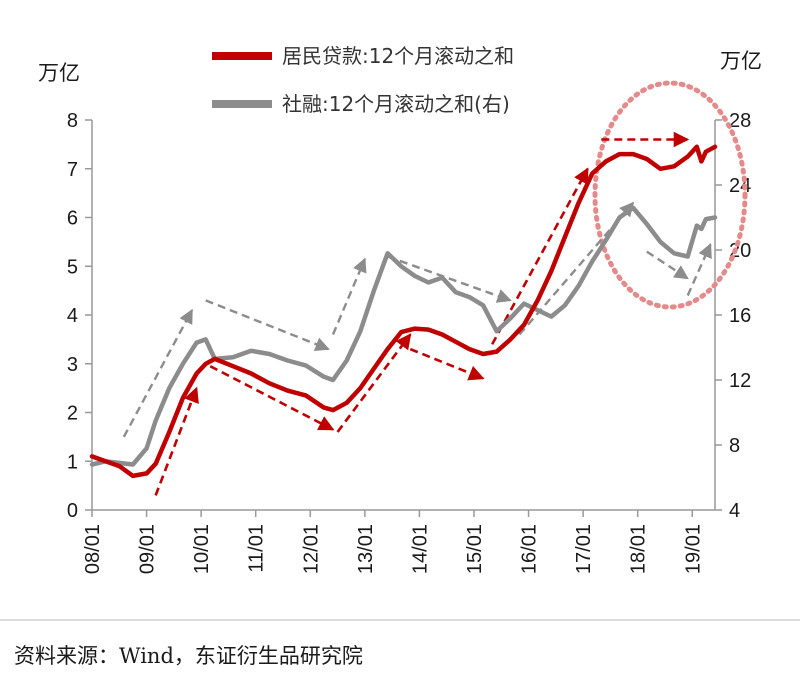 This screenshot has height=678, width=800. What do you see at coordinates (734, 446) in the screenshot?
I see `right-tick-label: 8` at bounding box center [734, 446].